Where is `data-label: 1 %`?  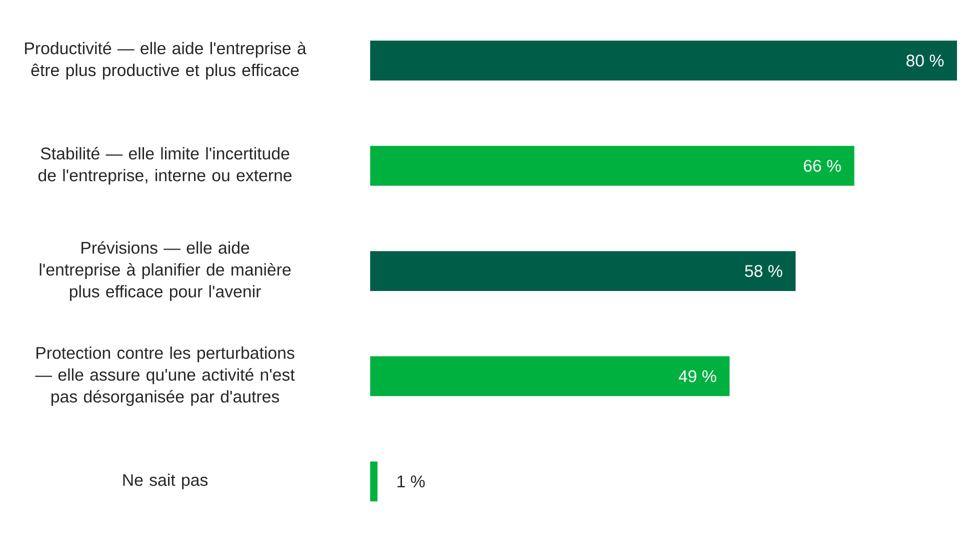
data-label: 1 % is located at coordinates (411, 482).